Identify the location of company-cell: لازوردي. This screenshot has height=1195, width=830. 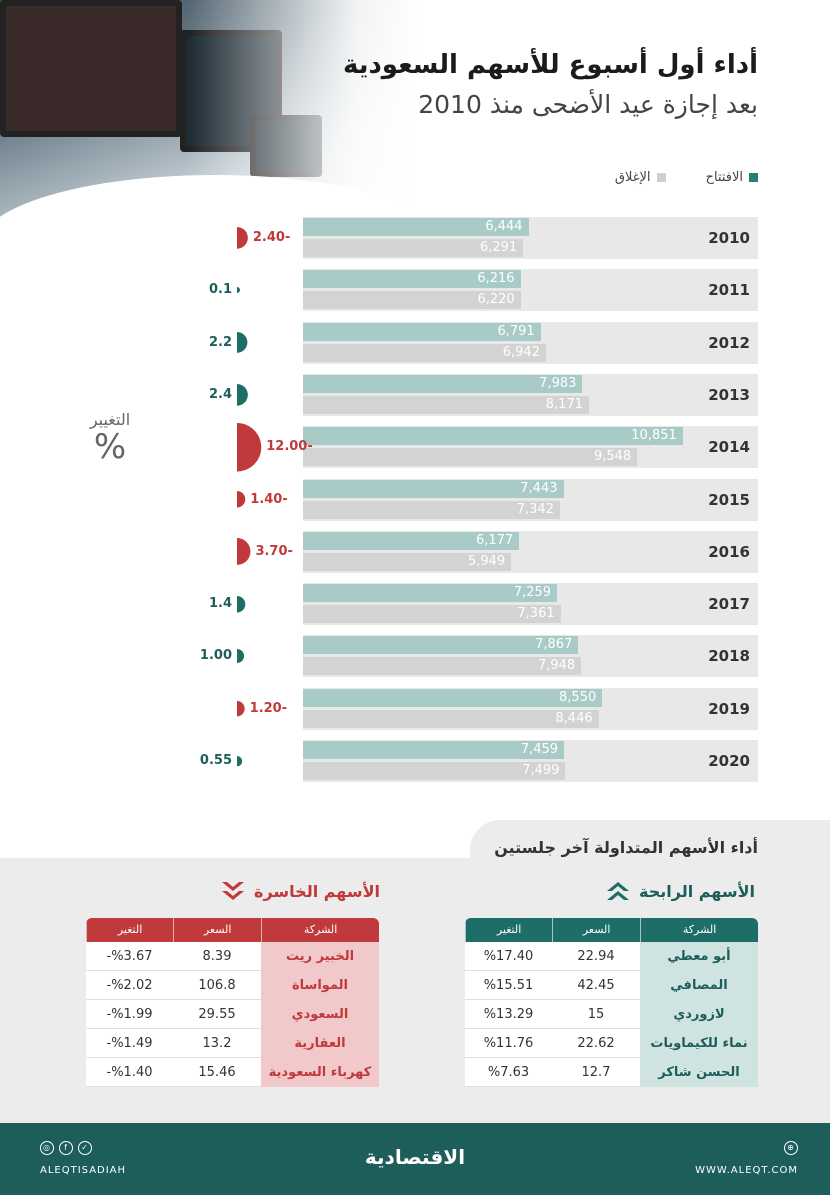
(699, 1014).